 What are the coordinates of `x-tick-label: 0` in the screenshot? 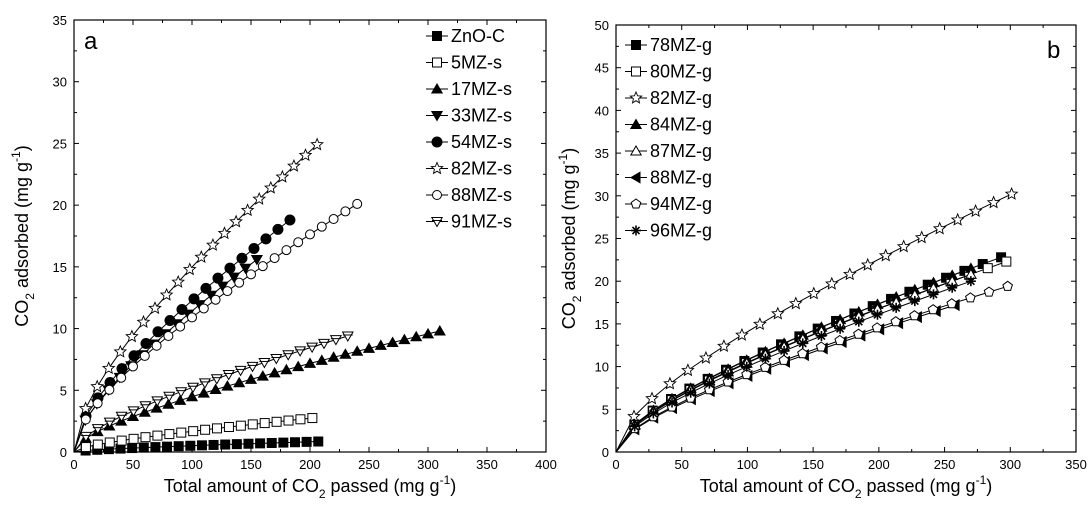 It's located at (73, 464).